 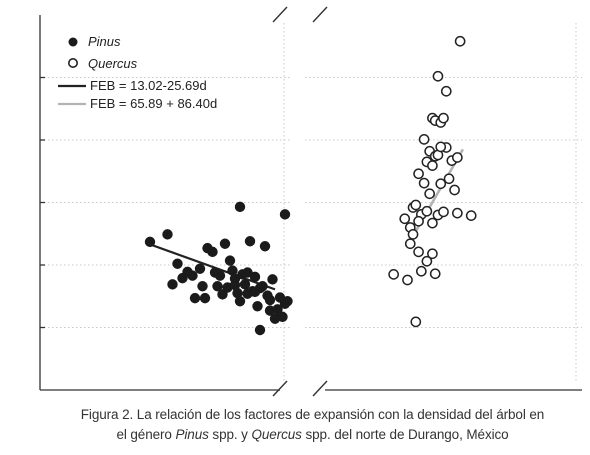 What do you see at coordinates (230, 434) in the screenshot?
I see `caption-text-c: spp. y` at bounding box center [230, 434].